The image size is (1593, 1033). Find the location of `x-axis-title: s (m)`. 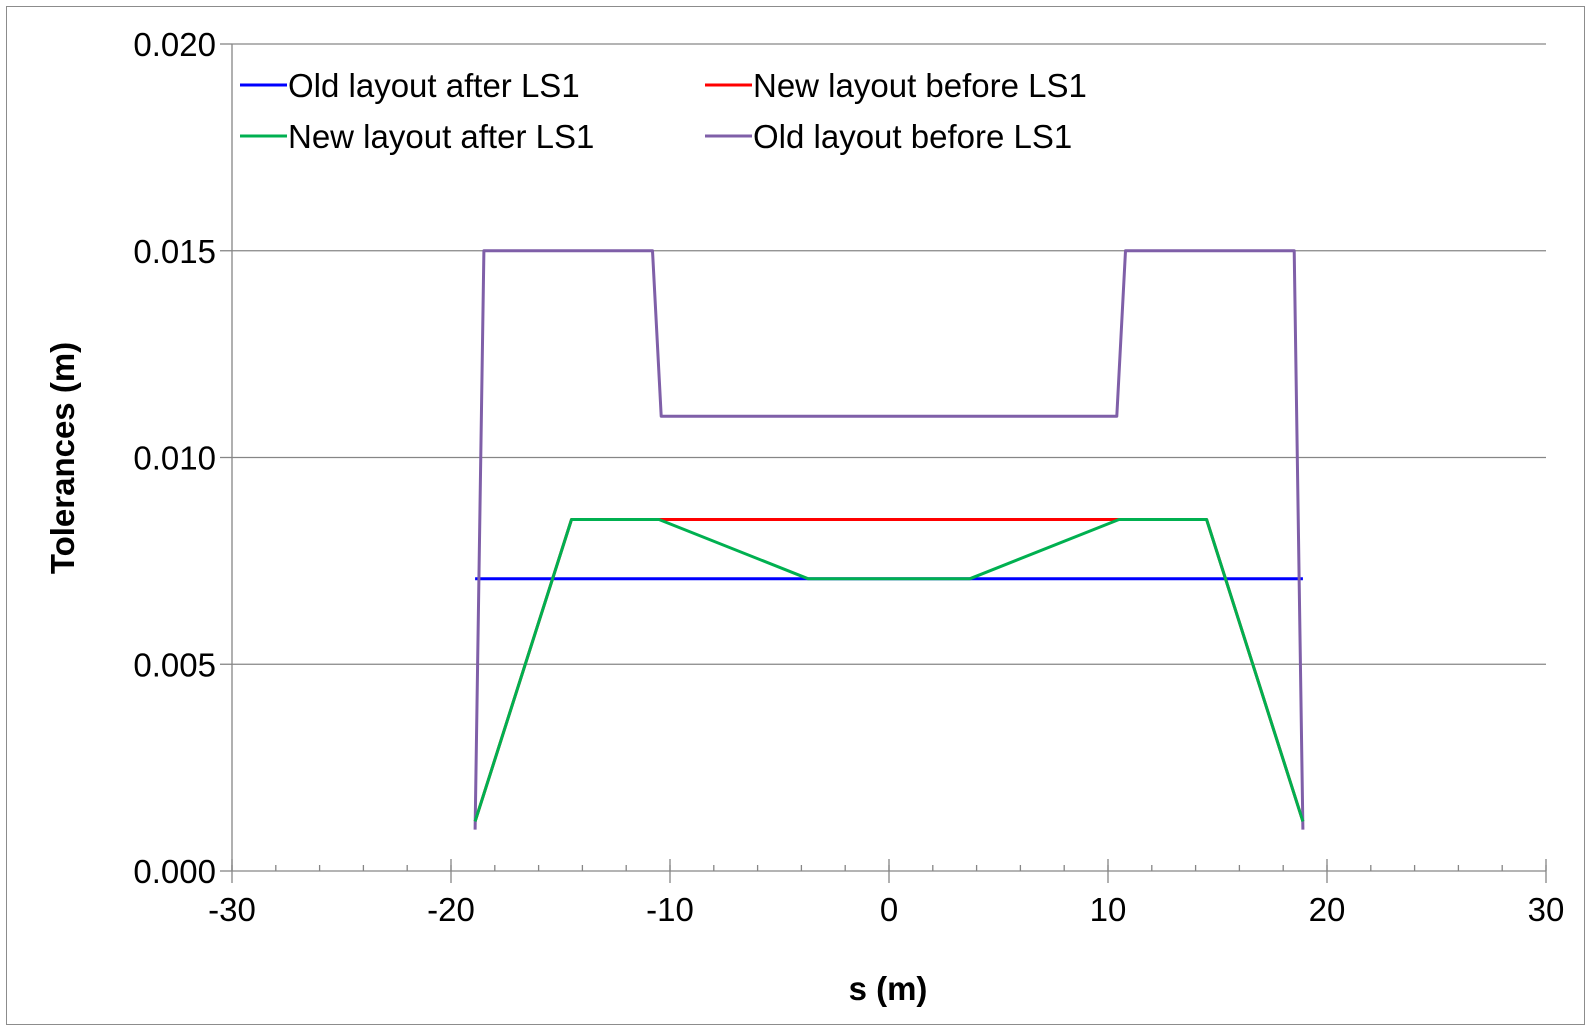

x-axis-title: s (m) is located at coordinates (888, 988).